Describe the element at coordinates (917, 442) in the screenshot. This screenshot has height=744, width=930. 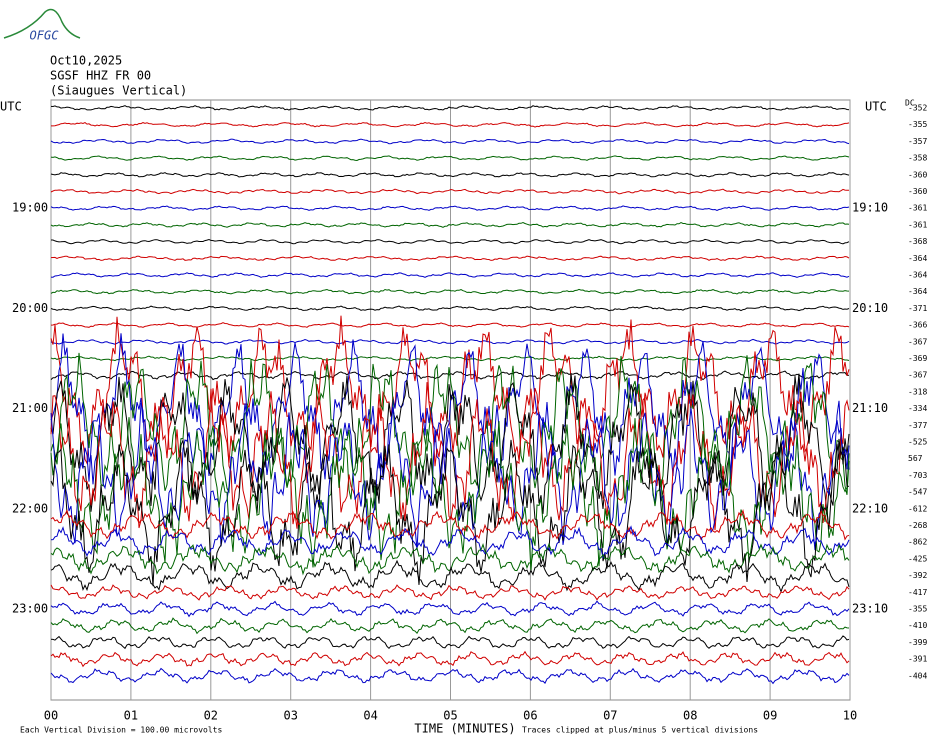
I see `dc-offset: -525` at that location.